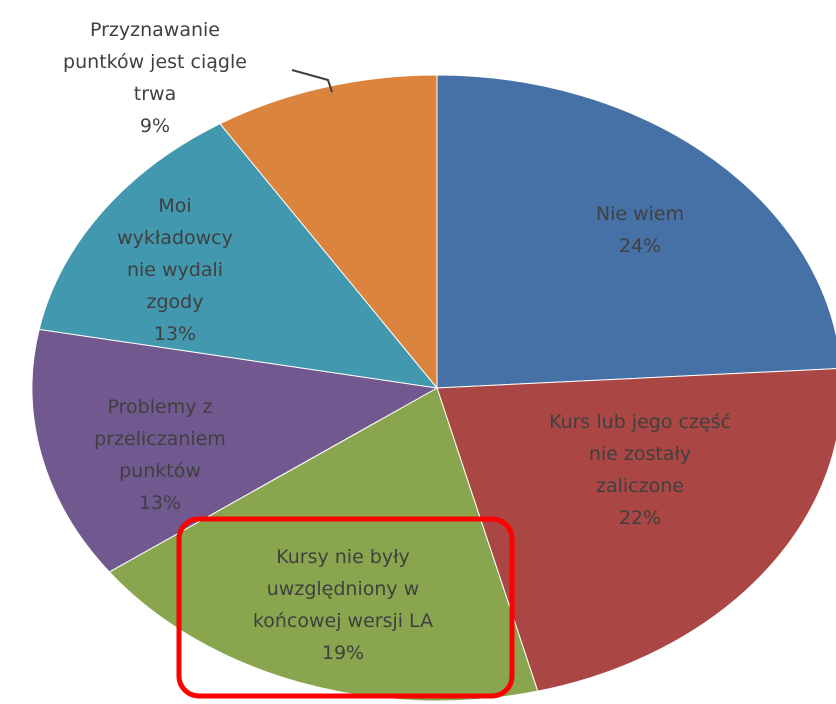 Image resolution: width=836 pixels, height=704 pixels. Describe the element at coordinates (155, 126) in the screenshot. I see `percent-label: 9%` at that location.